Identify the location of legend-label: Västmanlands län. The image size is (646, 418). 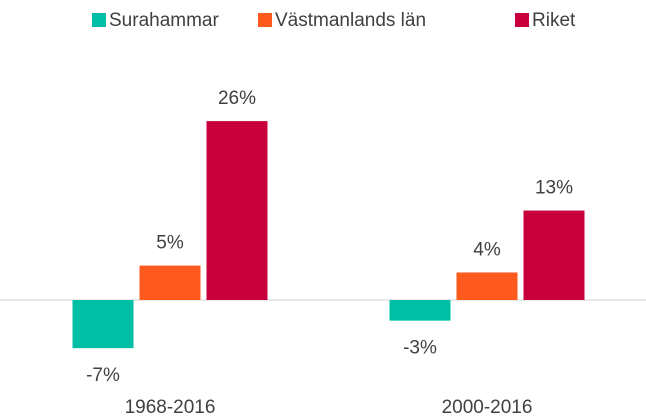
(350, 20).